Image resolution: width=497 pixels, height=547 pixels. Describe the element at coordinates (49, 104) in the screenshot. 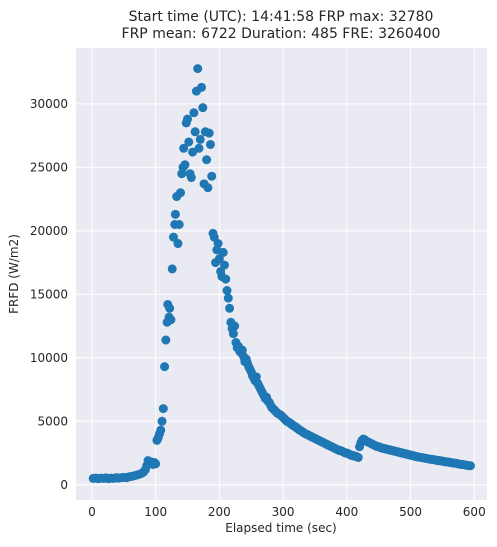

I see `y-tick-label: 30000` at that location.